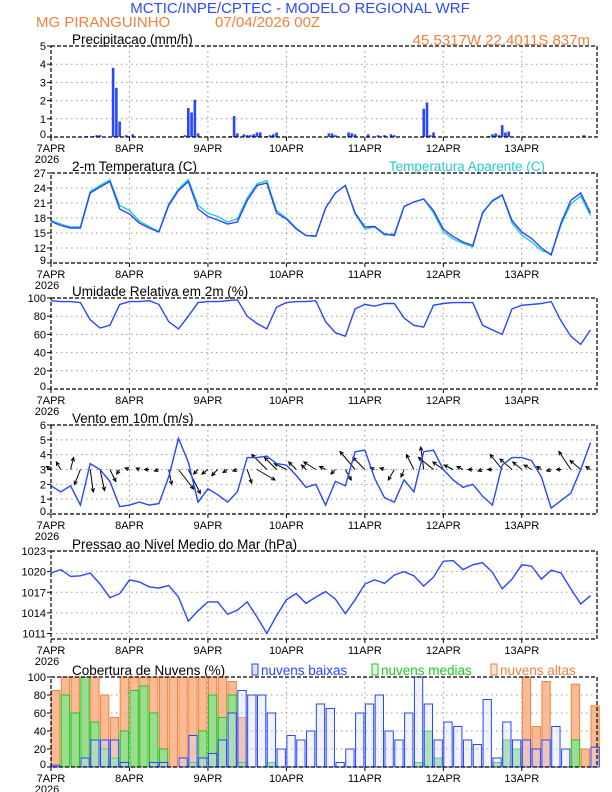 This screenshot has height=792, width=612. Describe the element at coordinates (47, 788) in the screenshot. I see `x-year-label: 2026` at that location.